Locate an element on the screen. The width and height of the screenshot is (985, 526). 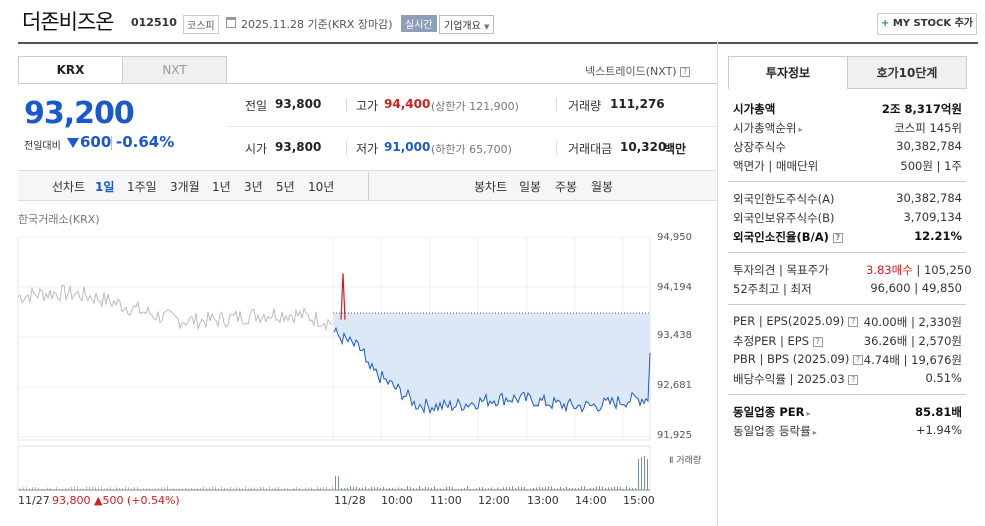
period-1y: 1년 is located at coordinates (221, 187).